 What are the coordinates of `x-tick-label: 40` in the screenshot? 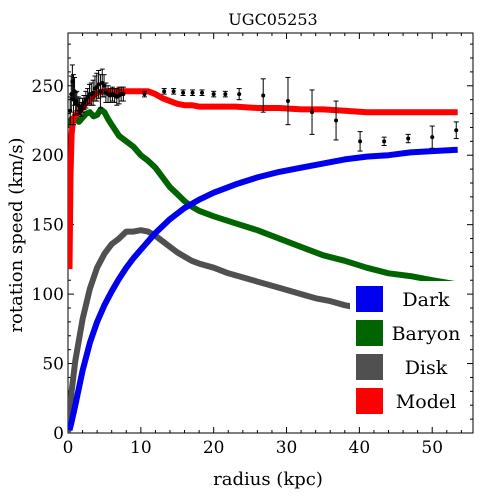 It's located at (360, 448).